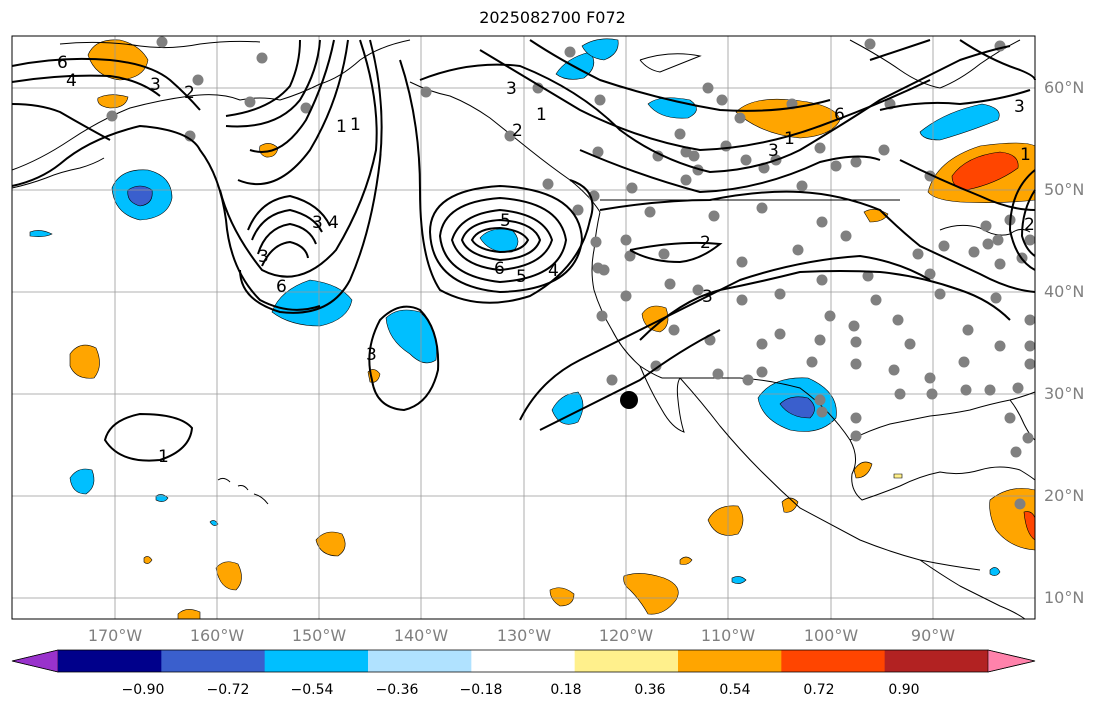  Describe the element at coordinates (319, 635) in the screenshot. I see `lon-label-150: 150°W` at that location.